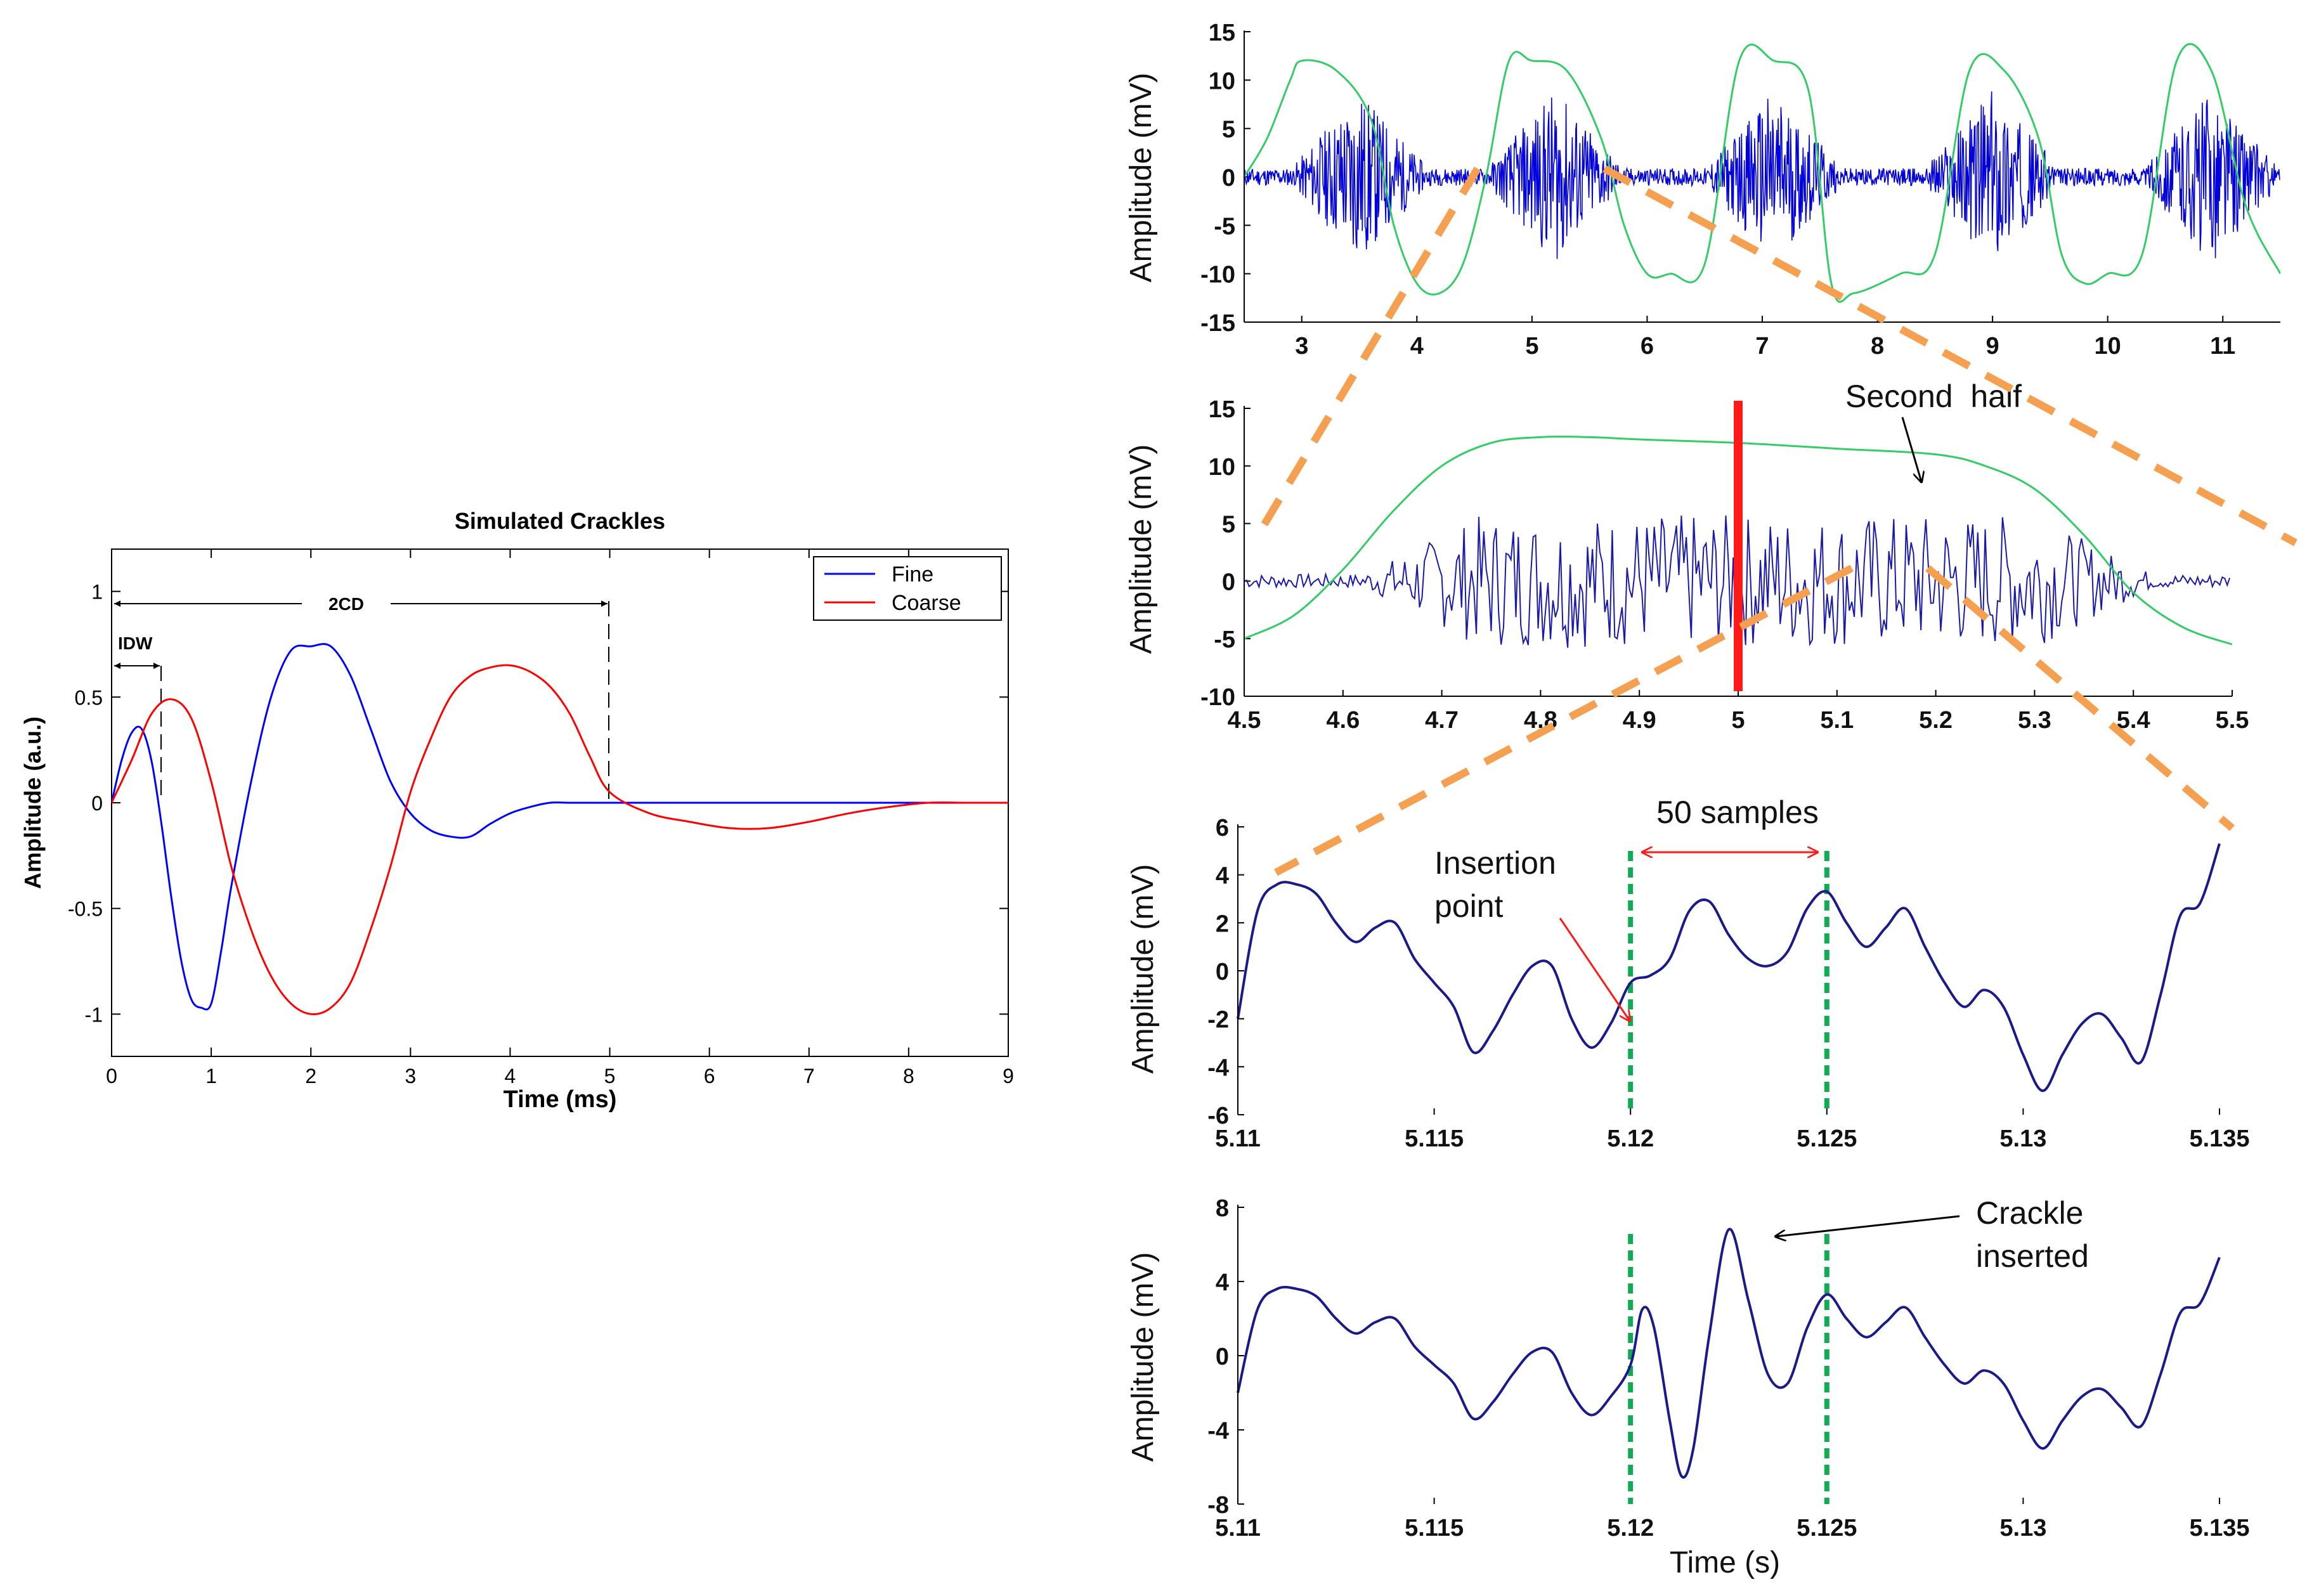  Describe the element at coordinates (361, 698) in the screenshot. I see `sim-annotations: 2CD IDW` at that location.